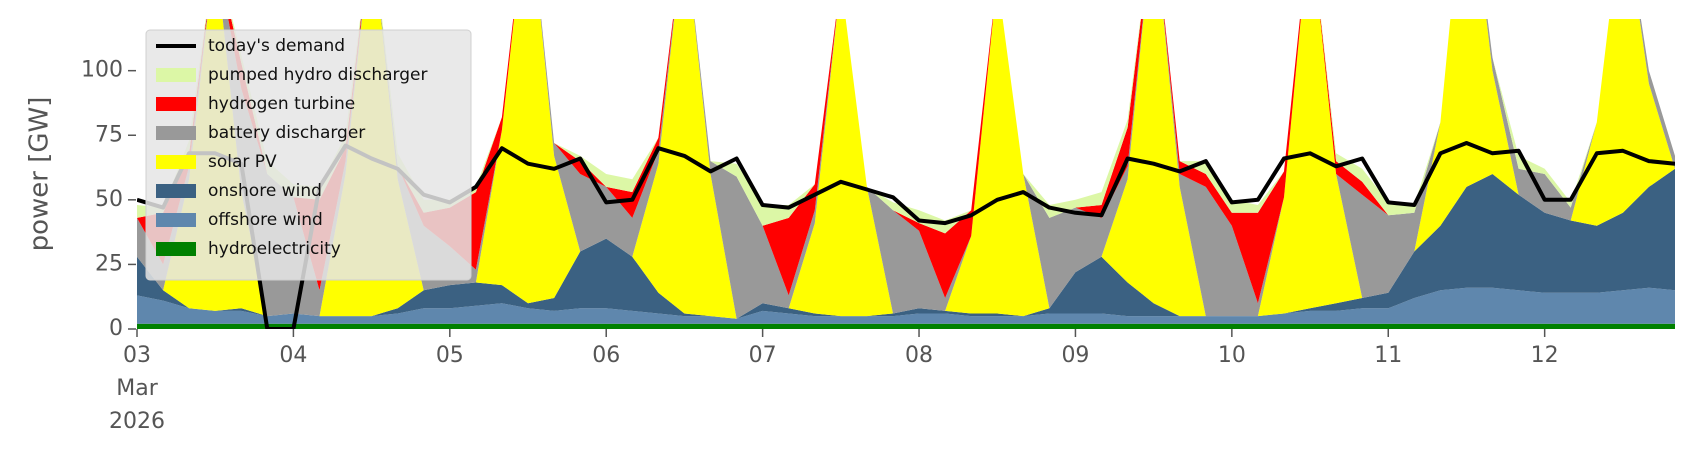  Describe the element at coordinates (281, 104) in the screenshot. I see `legend-label: hydrogen turbine` at that location.